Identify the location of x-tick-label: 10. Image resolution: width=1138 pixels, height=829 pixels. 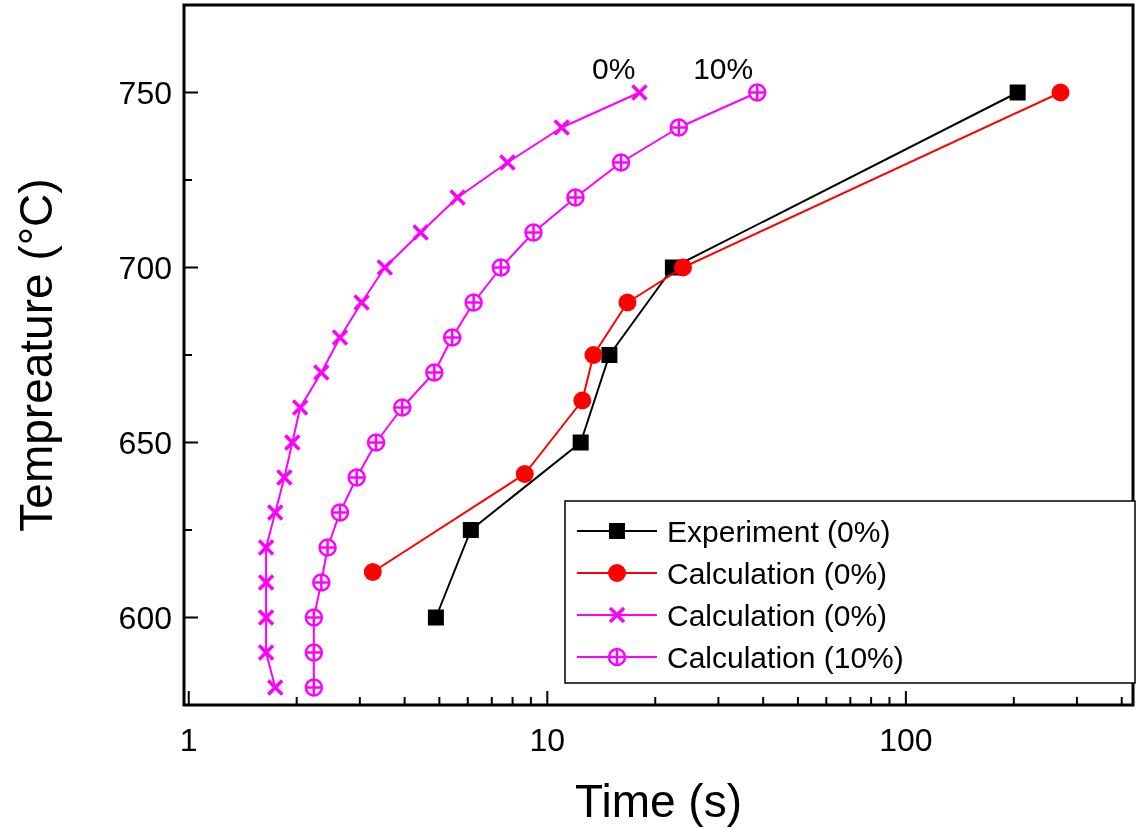
(547, 740).